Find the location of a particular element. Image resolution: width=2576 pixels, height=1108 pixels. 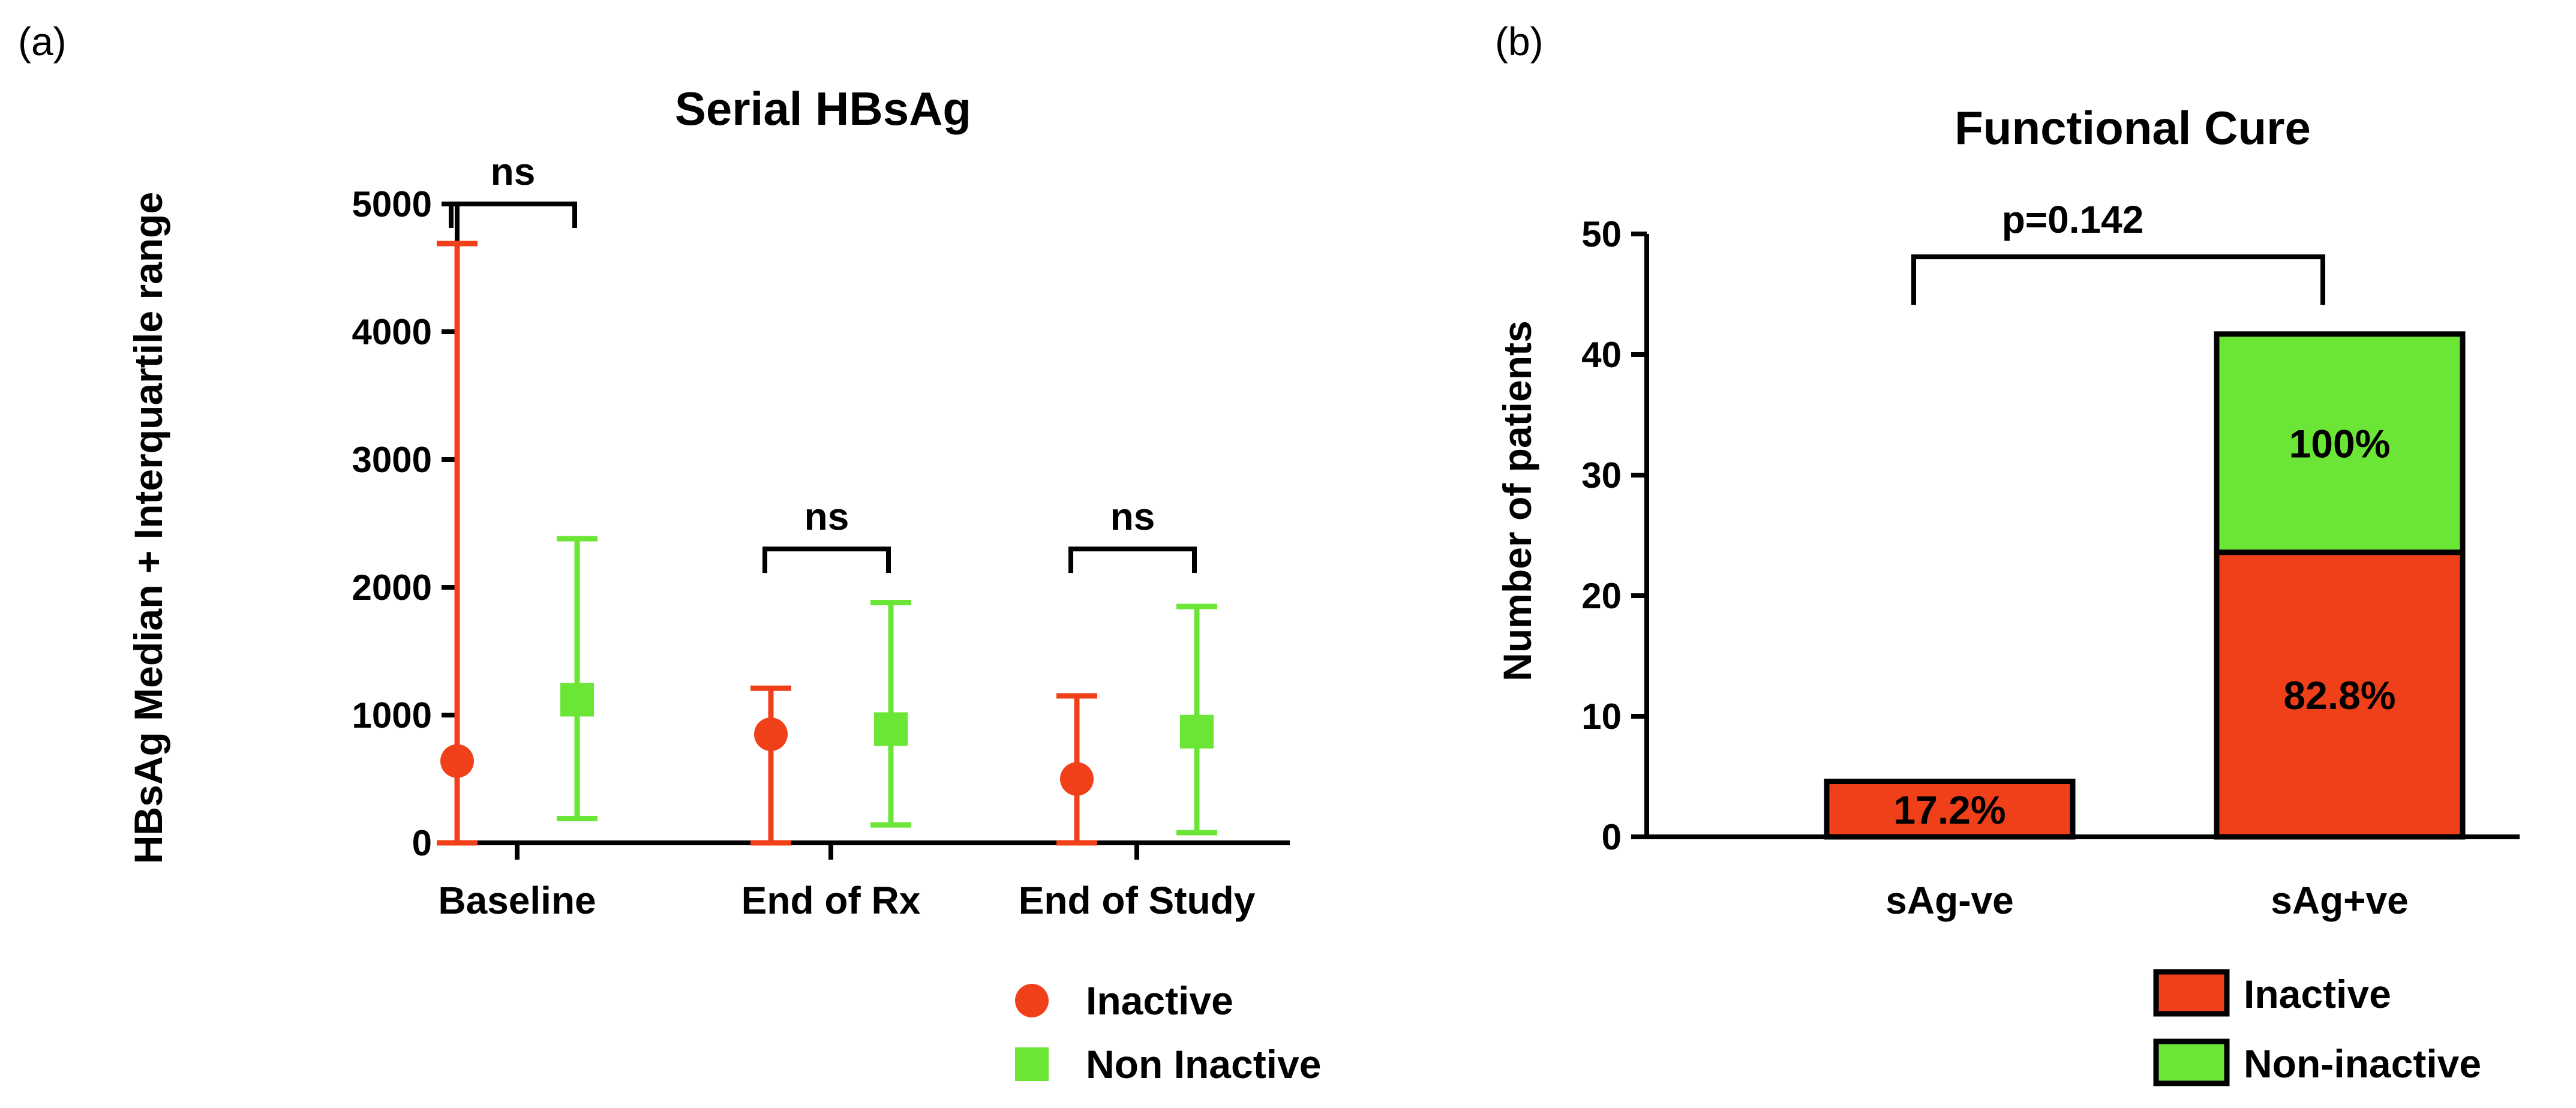

chart-a-y-axis-label: HBsAg Median + Interquartile range is located at coordinates (148, 528).